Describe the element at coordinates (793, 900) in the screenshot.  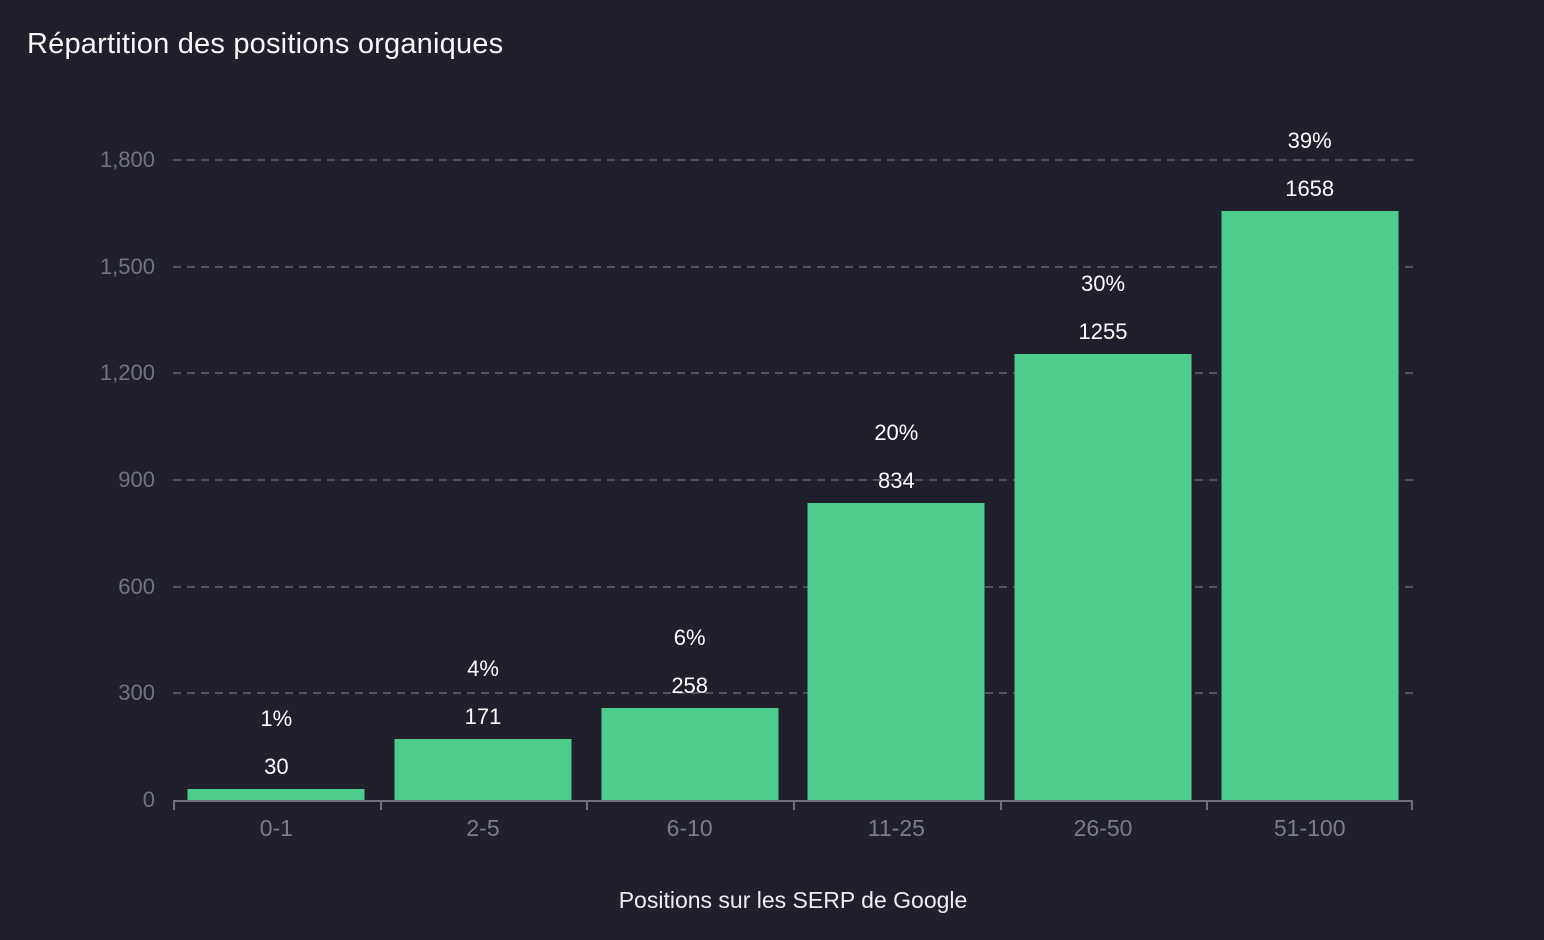
I see `x-axis-title: Positions sur les SERP de Google` at that location.